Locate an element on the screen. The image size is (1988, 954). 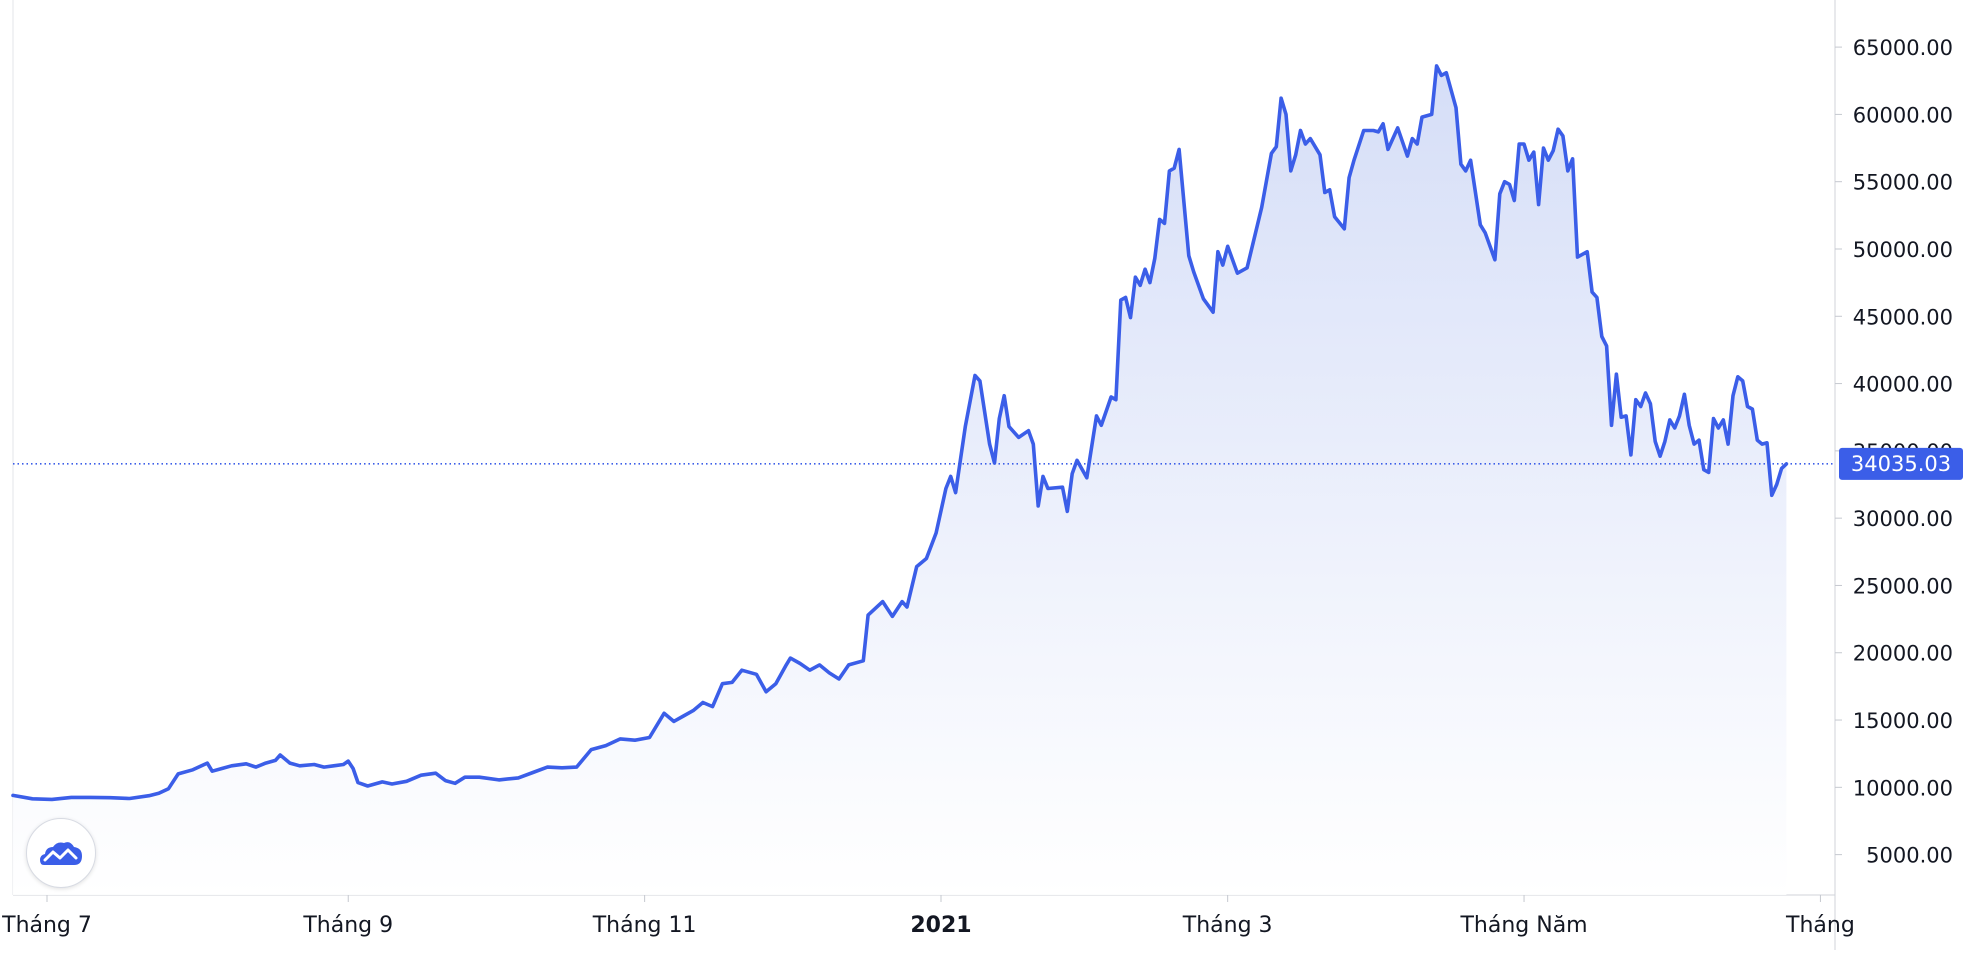
x-tick-label: 2021 is located at coordinates (940, 925).